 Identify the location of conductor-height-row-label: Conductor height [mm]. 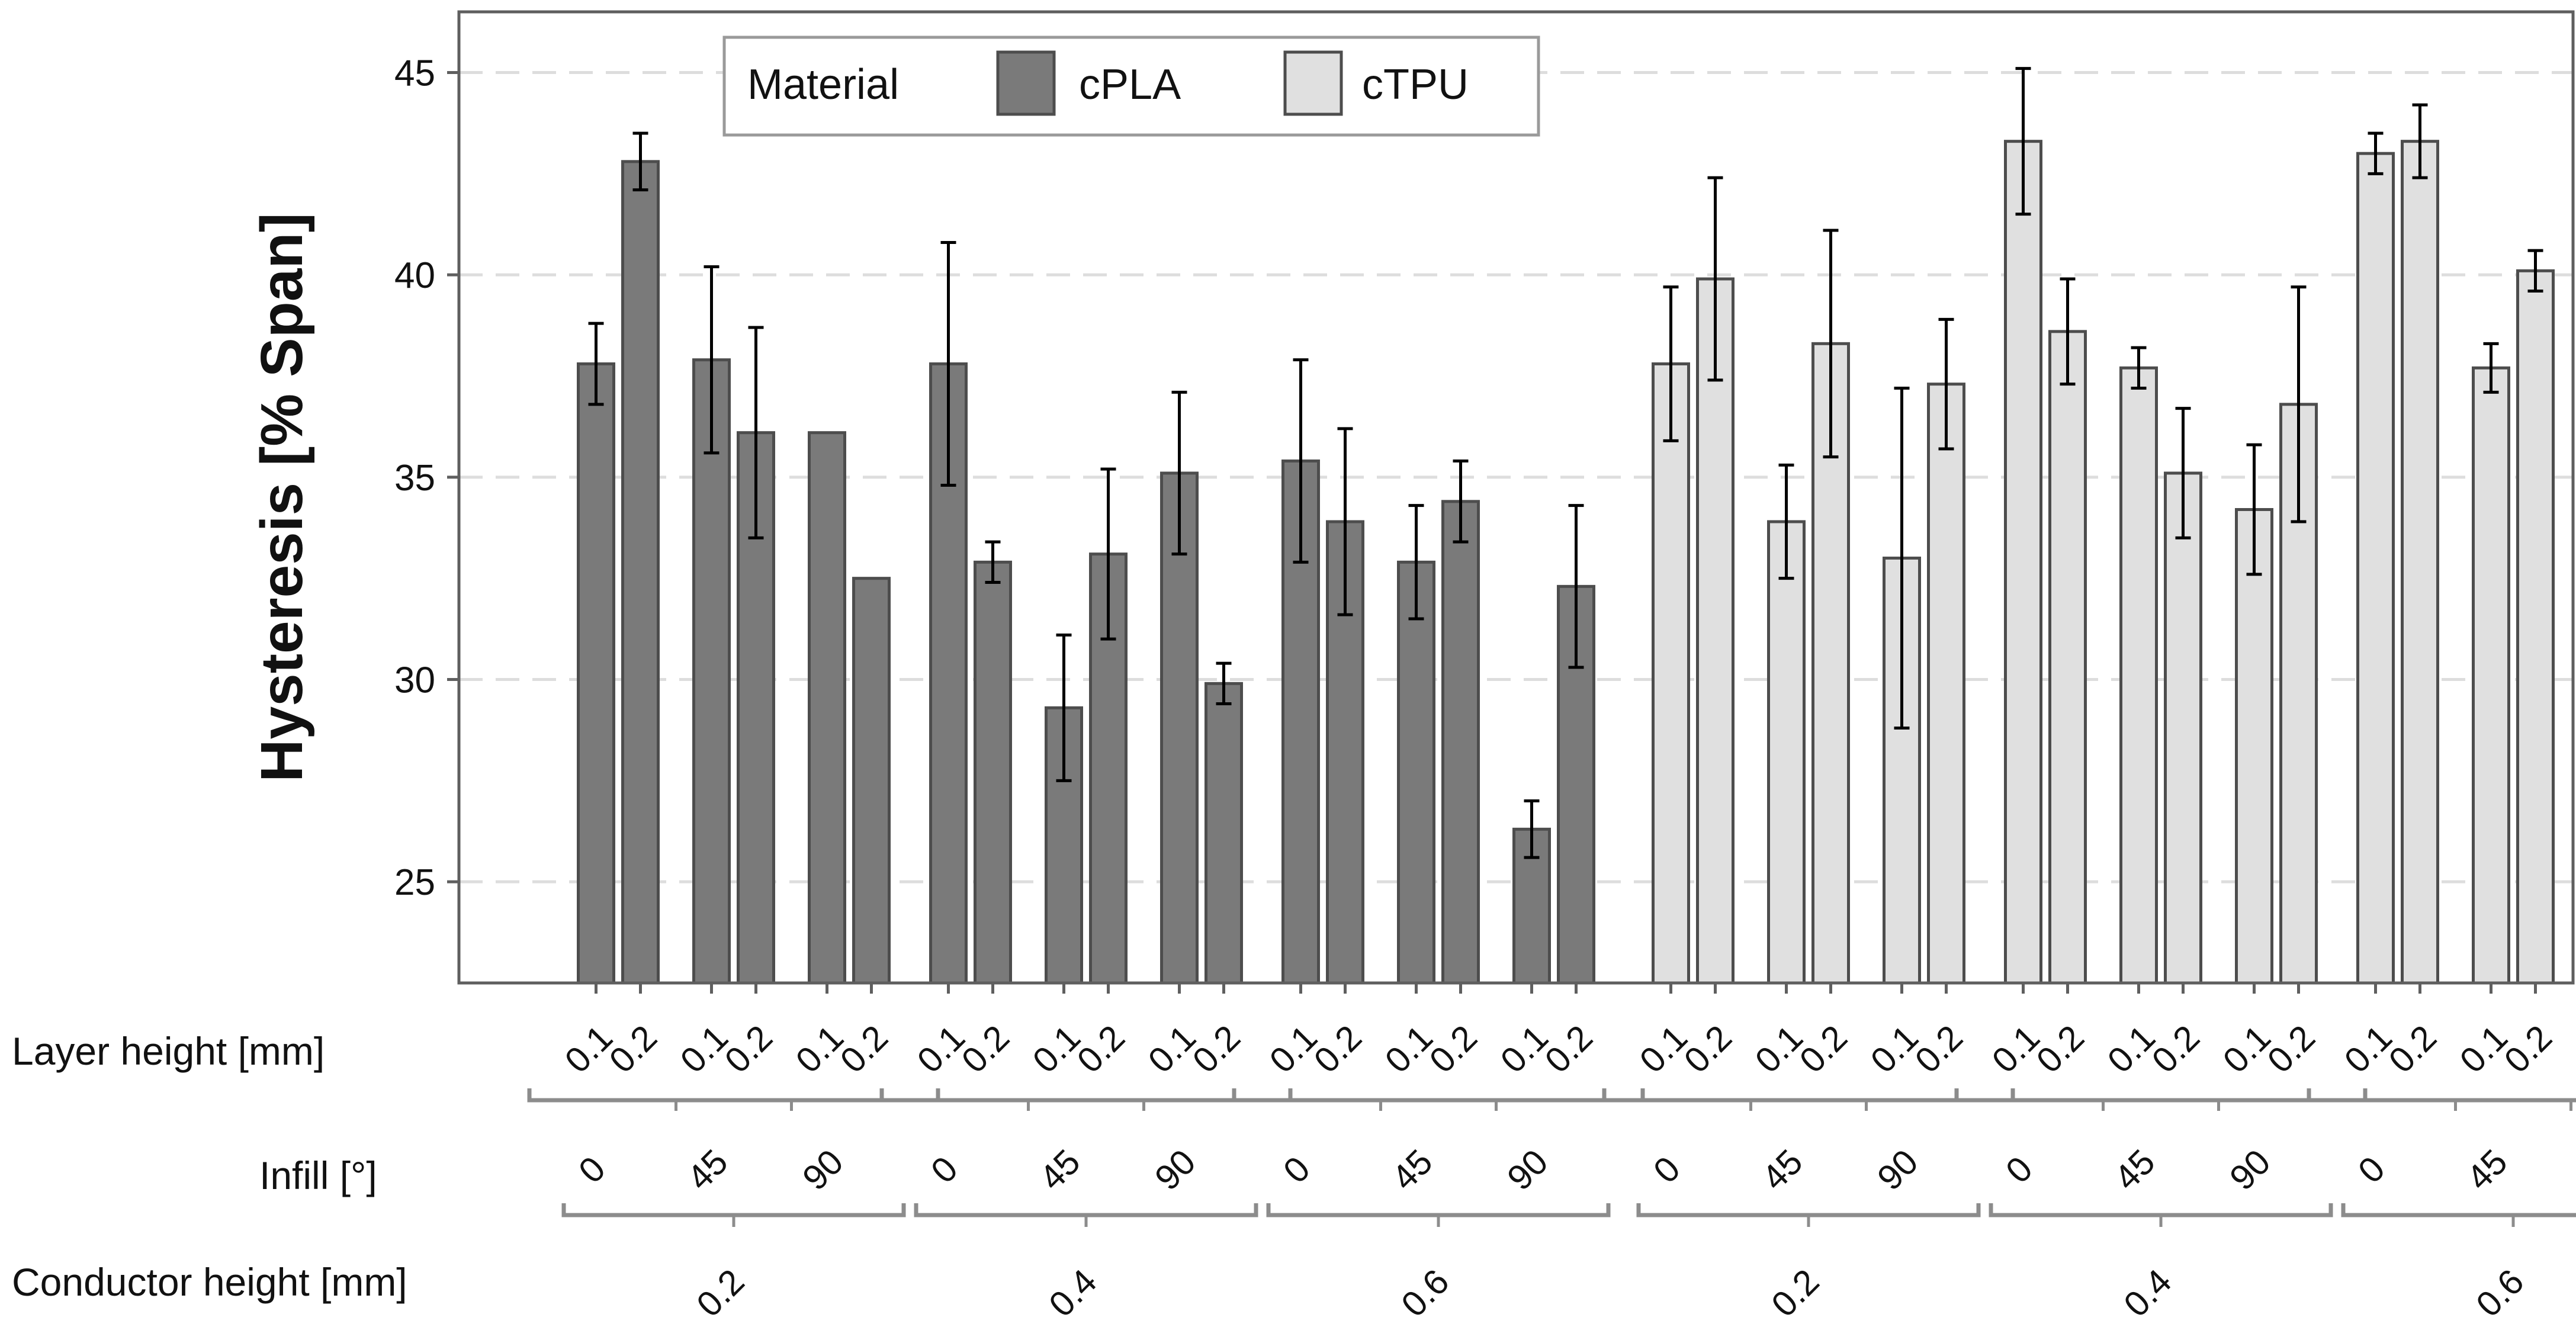
(209, 1282).